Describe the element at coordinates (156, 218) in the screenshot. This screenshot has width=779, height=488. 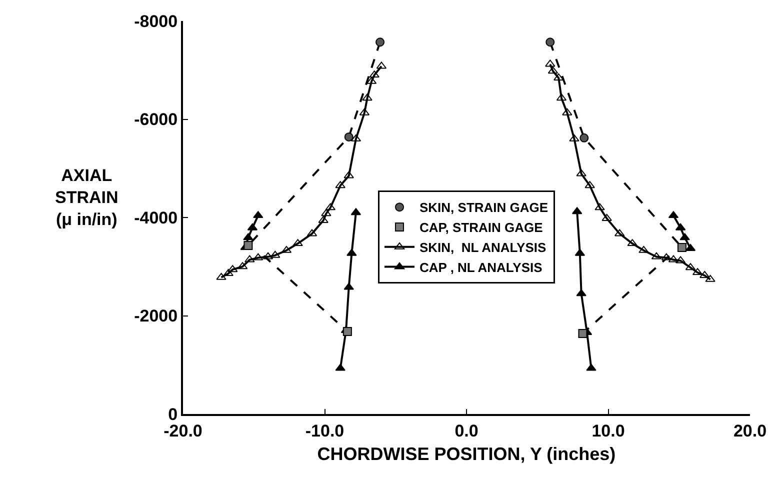
I see `y-tick-label: -4000` at that location.